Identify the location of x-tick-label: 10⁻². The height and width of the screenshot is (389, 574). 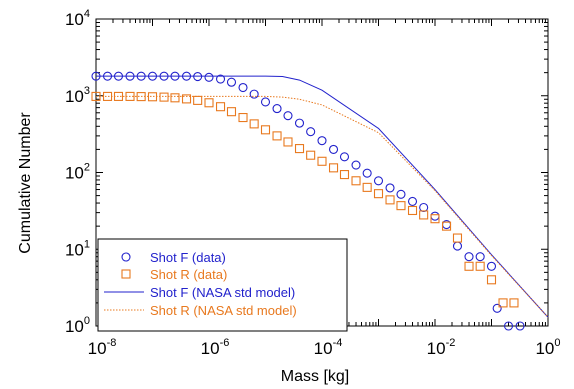
(441, 347).